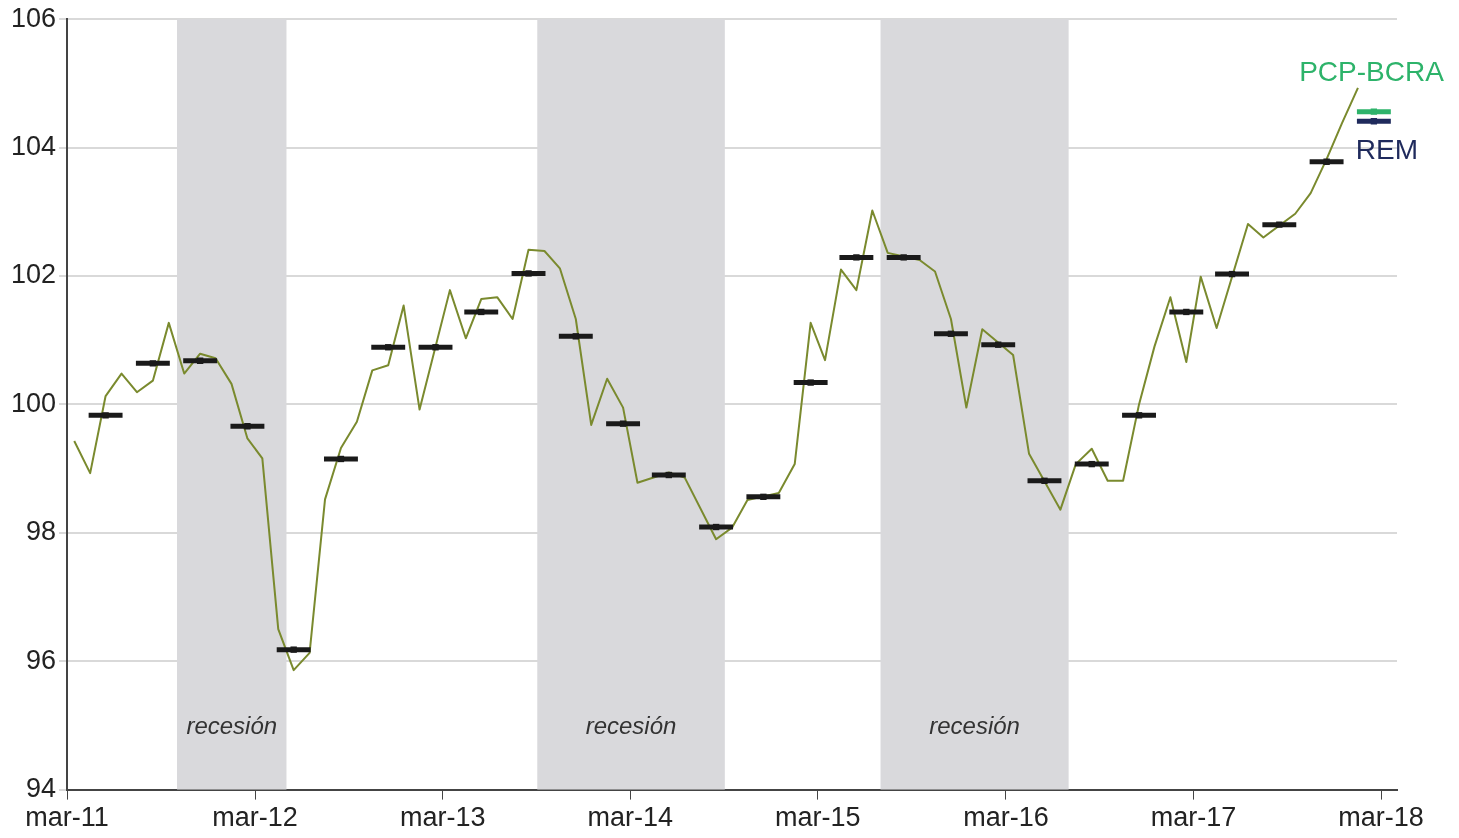  I want to click on series-label: REM, so click(1387, 149).